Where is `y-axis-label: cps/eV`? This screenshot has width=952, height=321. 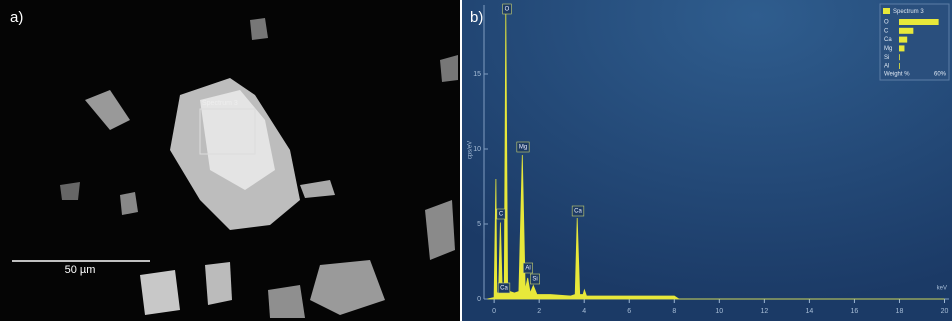 y-axis-label: cps/eV is located at coordinates (471, 150).